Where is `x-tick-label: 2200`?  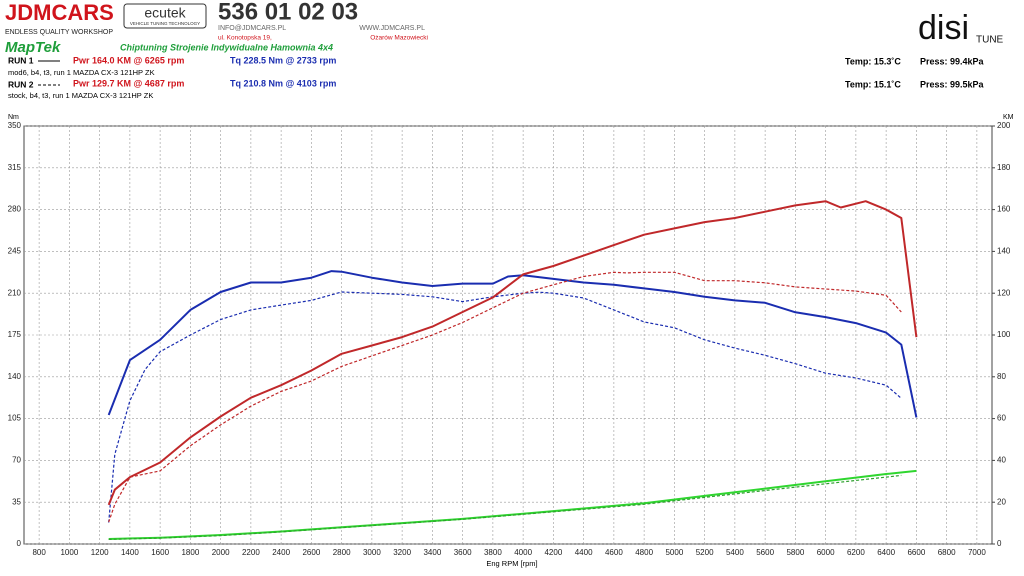
x-tick-label: 2200 is located at coordinates (251, 552).